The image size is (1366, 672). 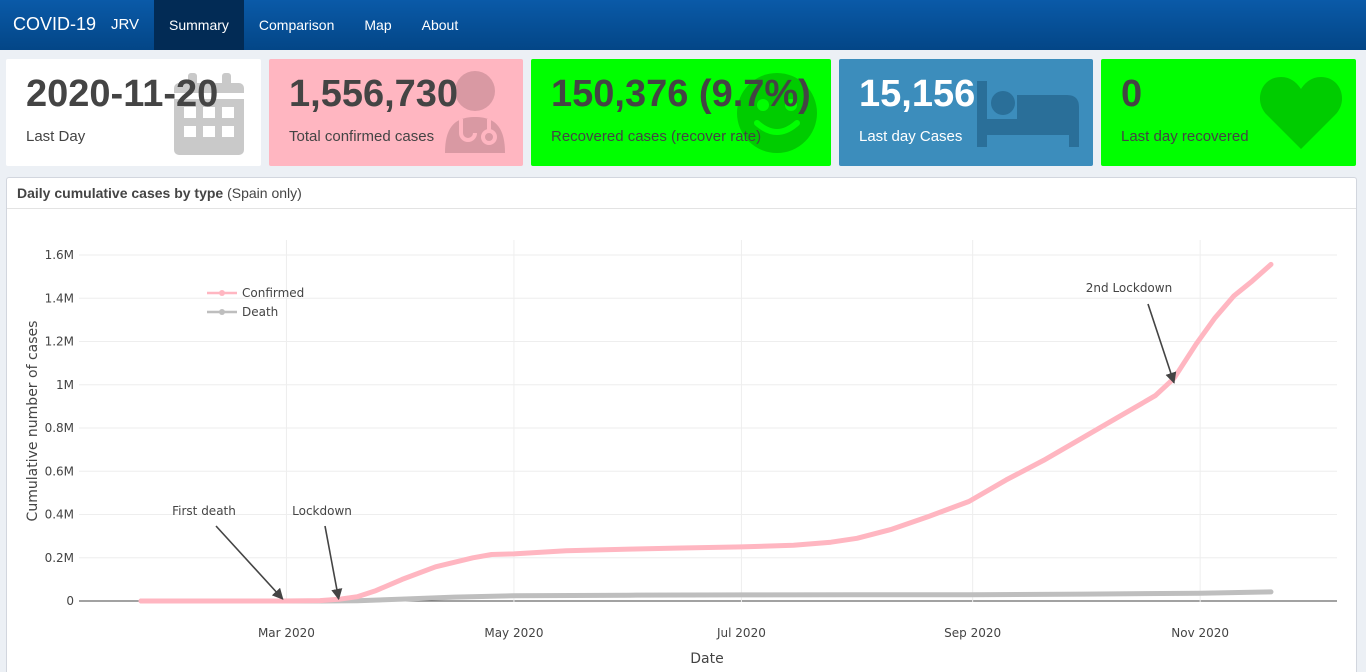 What do you see at coordinates (681, 94) in the screenshot?
I see `recovered-value: 150,376 (9.7%)` at bounding box center [681, 94].